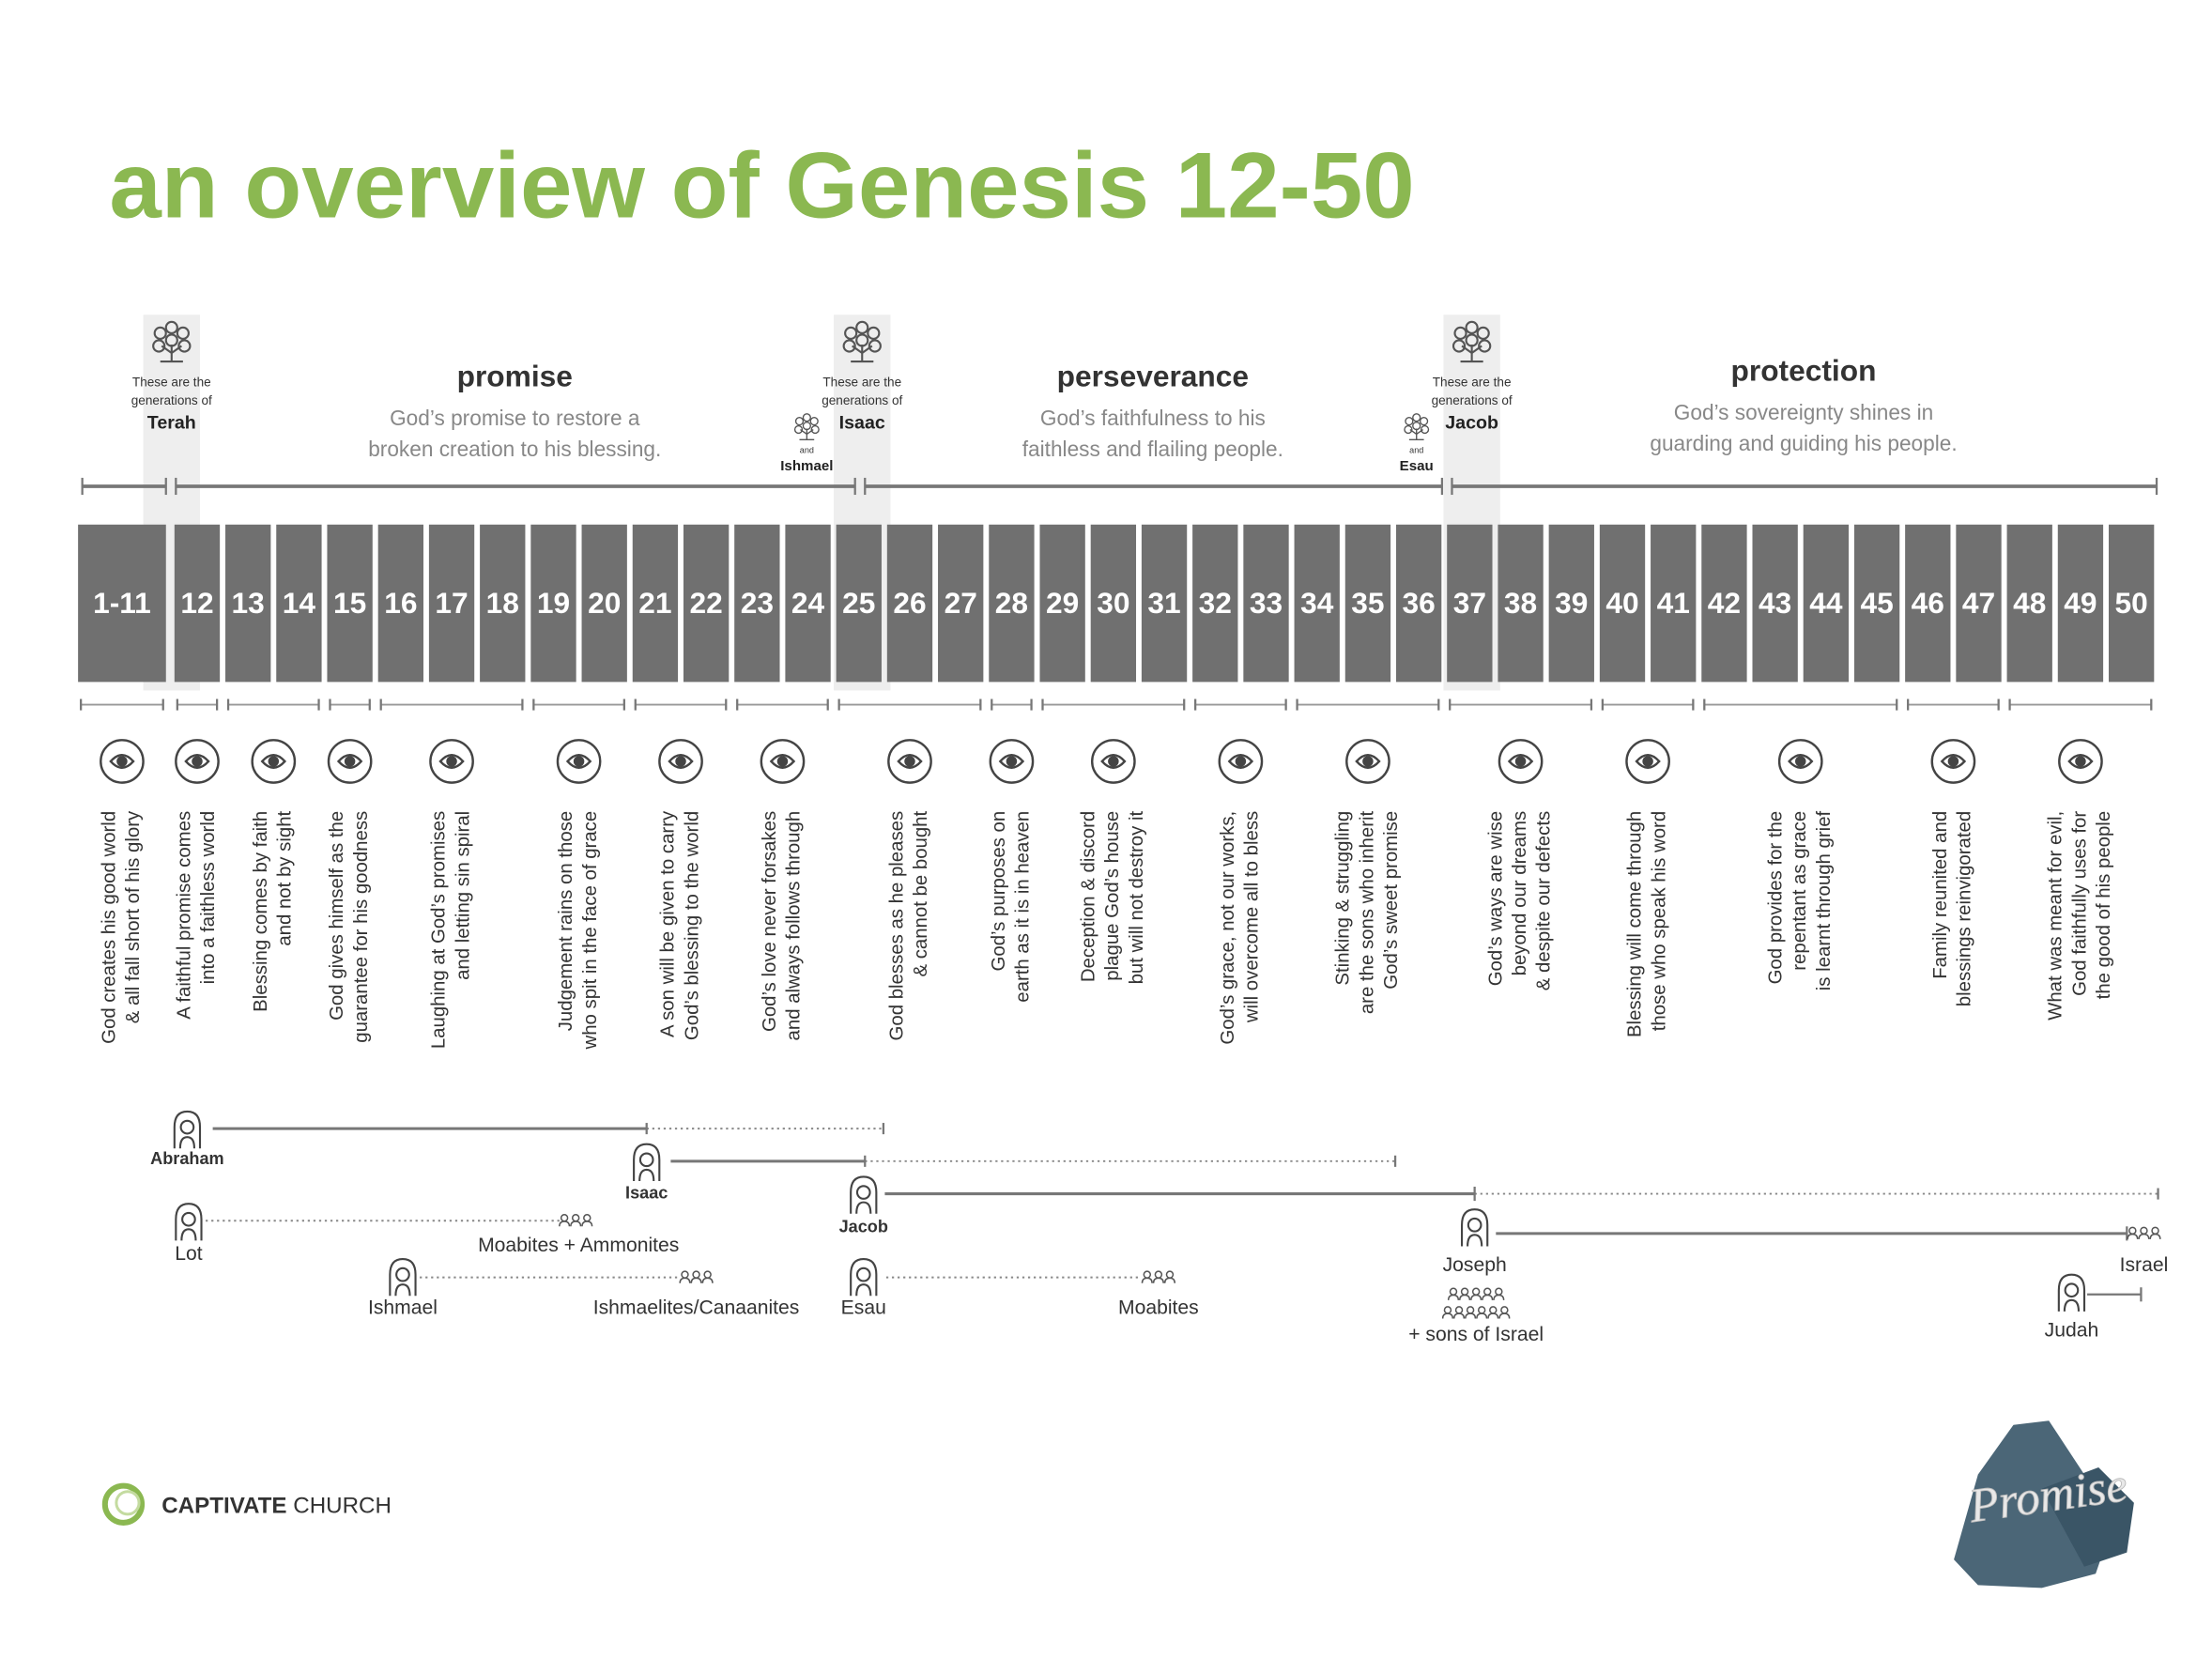 The image size is (2212, 1673). Describe the element at coordinates (1472, 382) in the screenshot. I see `generation-intro: These are the` at that location.